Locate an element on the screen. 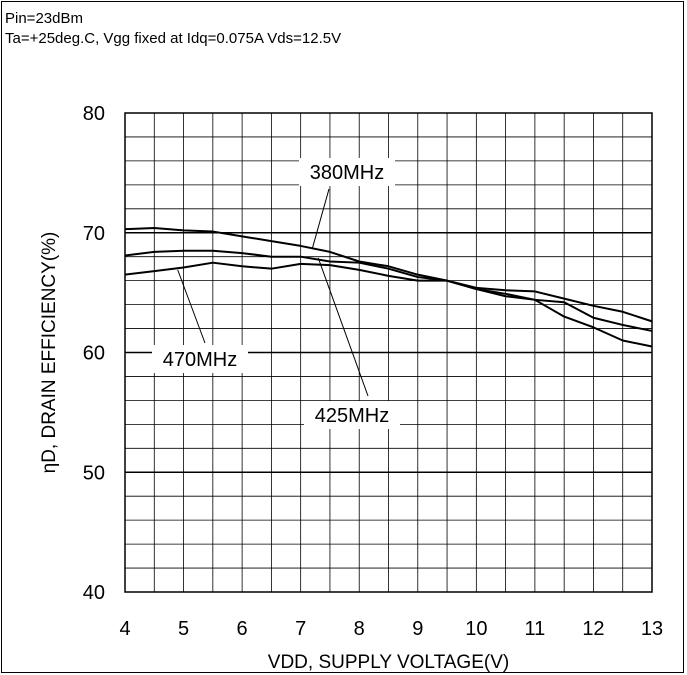 This screenshot has width=687, height=675. annotation-bg-425MHz is located at coordinates (352, 415).